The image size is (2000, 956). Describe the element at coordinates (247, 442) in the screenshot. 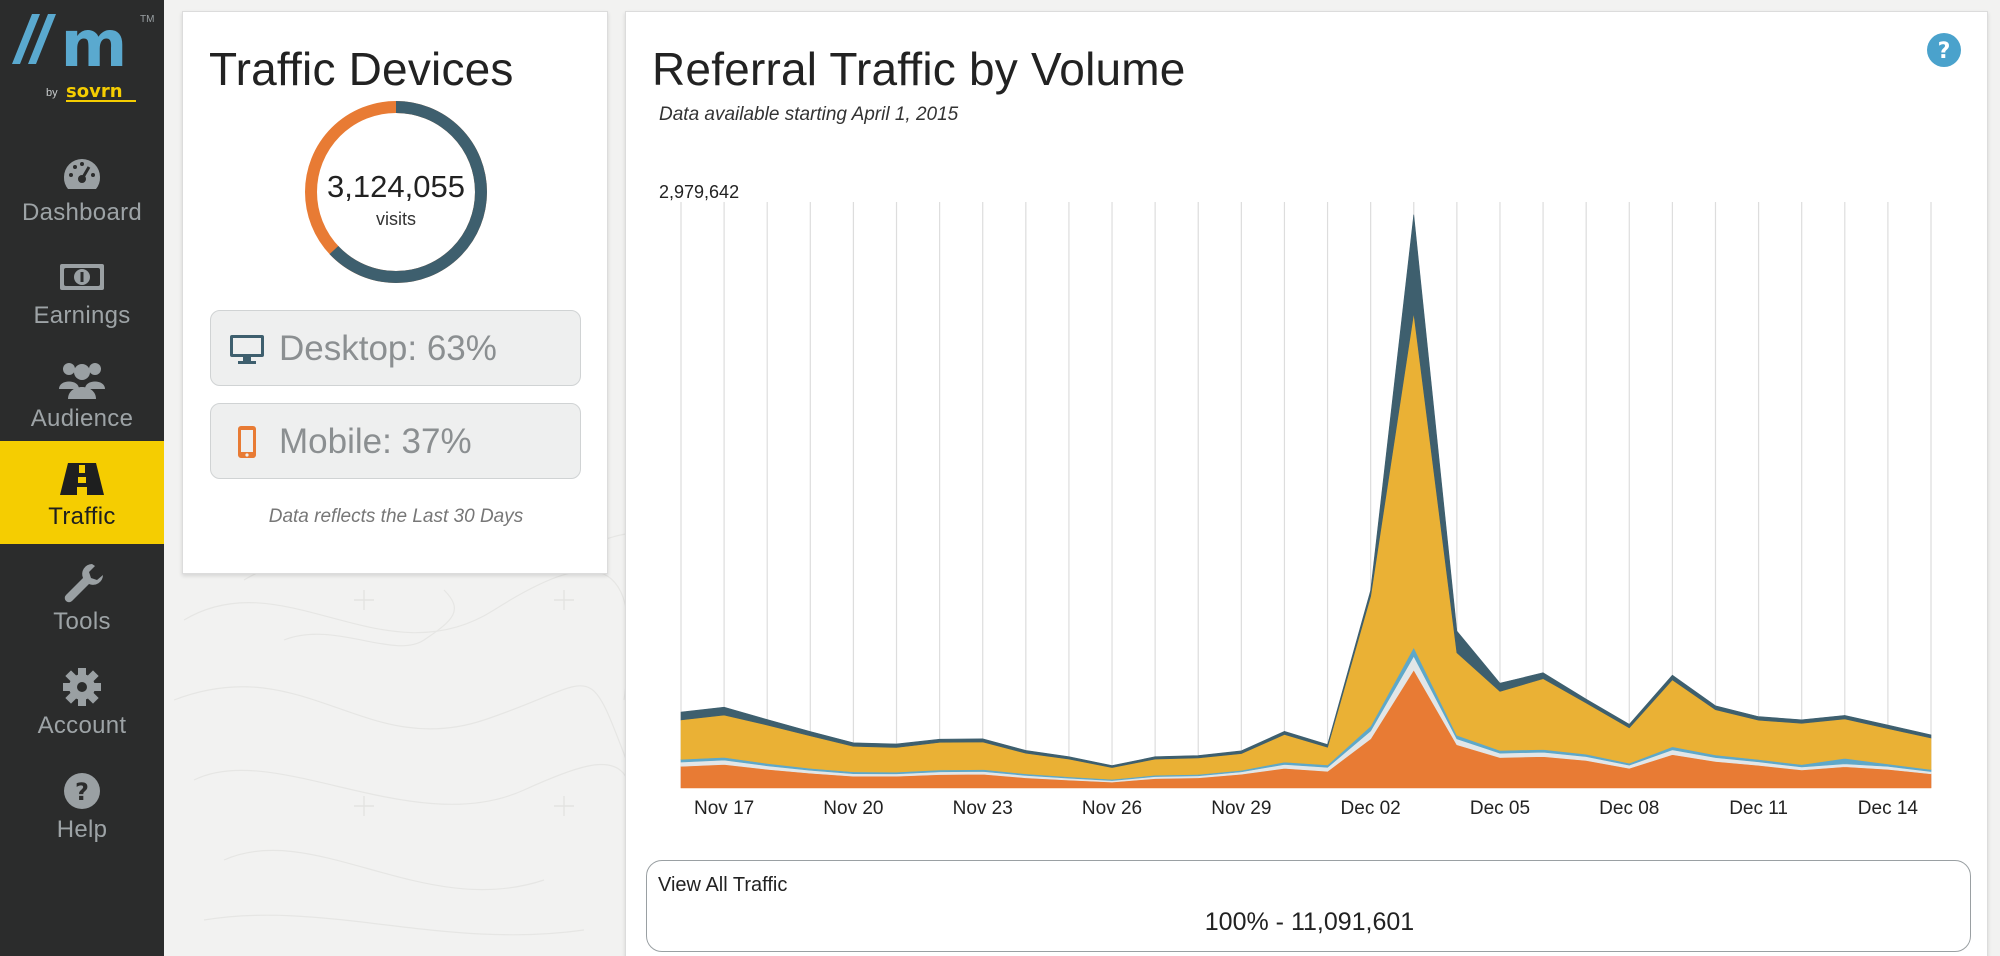

I see `mobile-icon` at that location.